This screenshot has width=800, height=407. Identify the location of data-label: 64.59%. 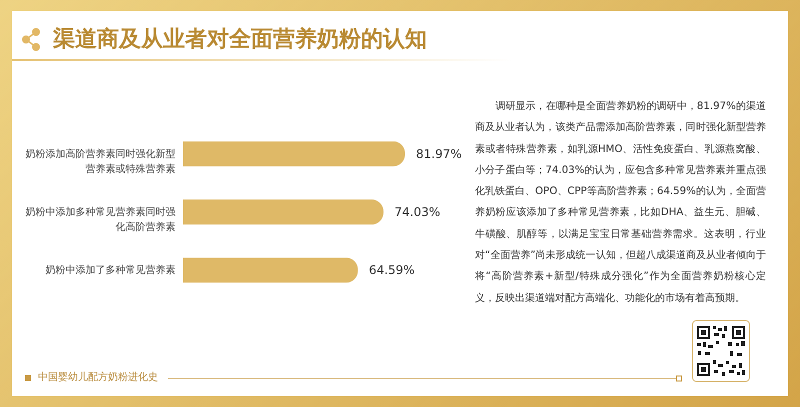
(391, 270).